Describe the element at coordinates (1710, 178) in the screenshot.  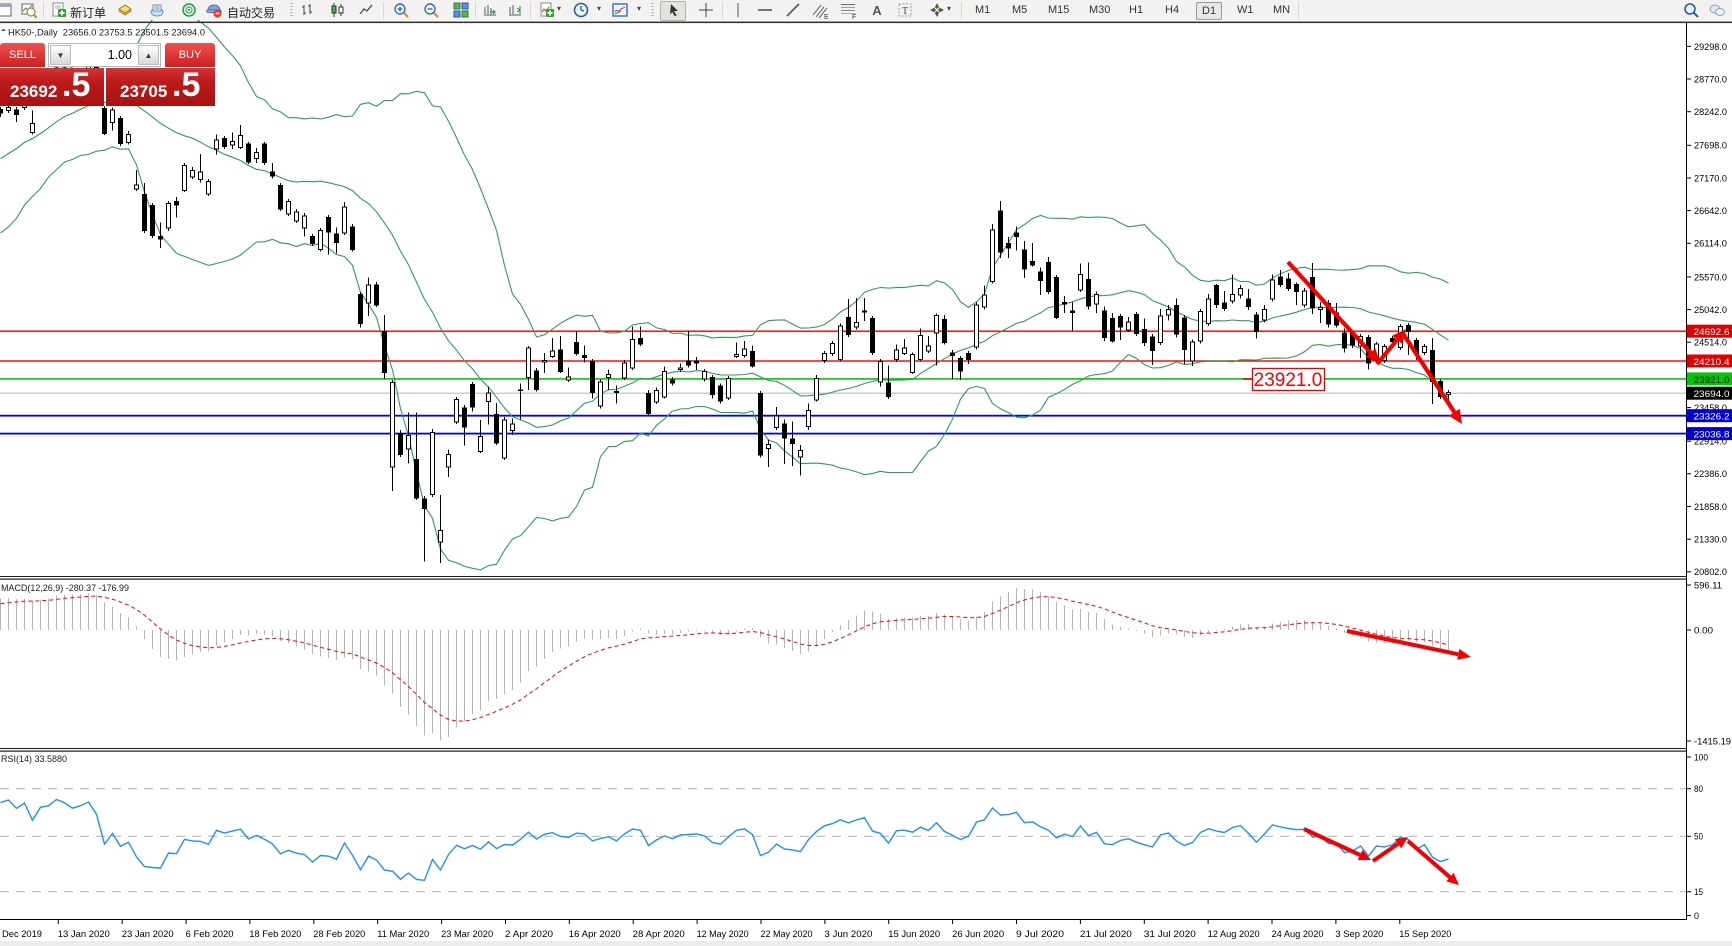
I see `svg-text: 27170.0` at that location.